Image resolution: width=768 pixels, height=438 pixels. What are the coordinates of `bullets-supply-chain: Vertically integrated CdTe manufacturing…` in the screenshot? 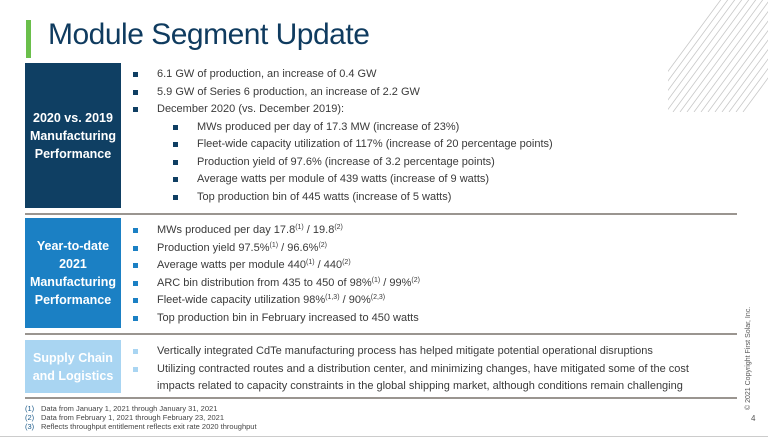 It's located at (428, 369).